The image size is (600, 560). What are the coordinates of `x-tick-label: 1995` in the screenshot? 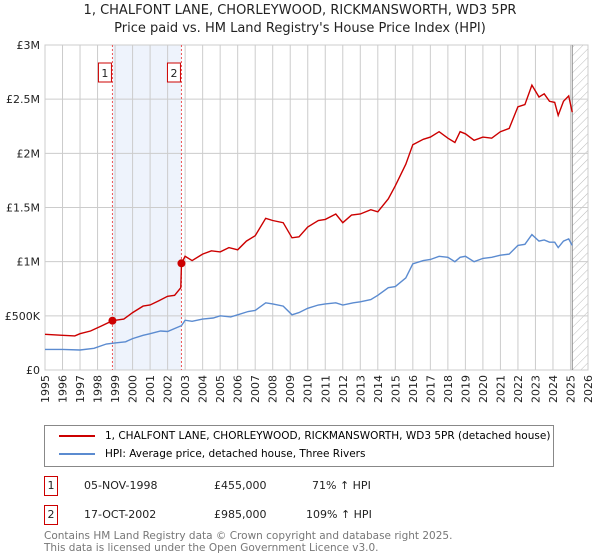 It's located at (45, 389).